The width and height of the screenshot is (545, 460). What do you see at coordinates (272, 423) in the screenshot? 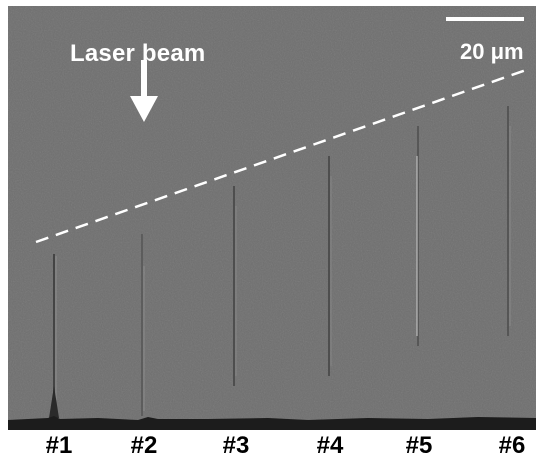
I see `substrate-layer` at bounding box center [272, 423].